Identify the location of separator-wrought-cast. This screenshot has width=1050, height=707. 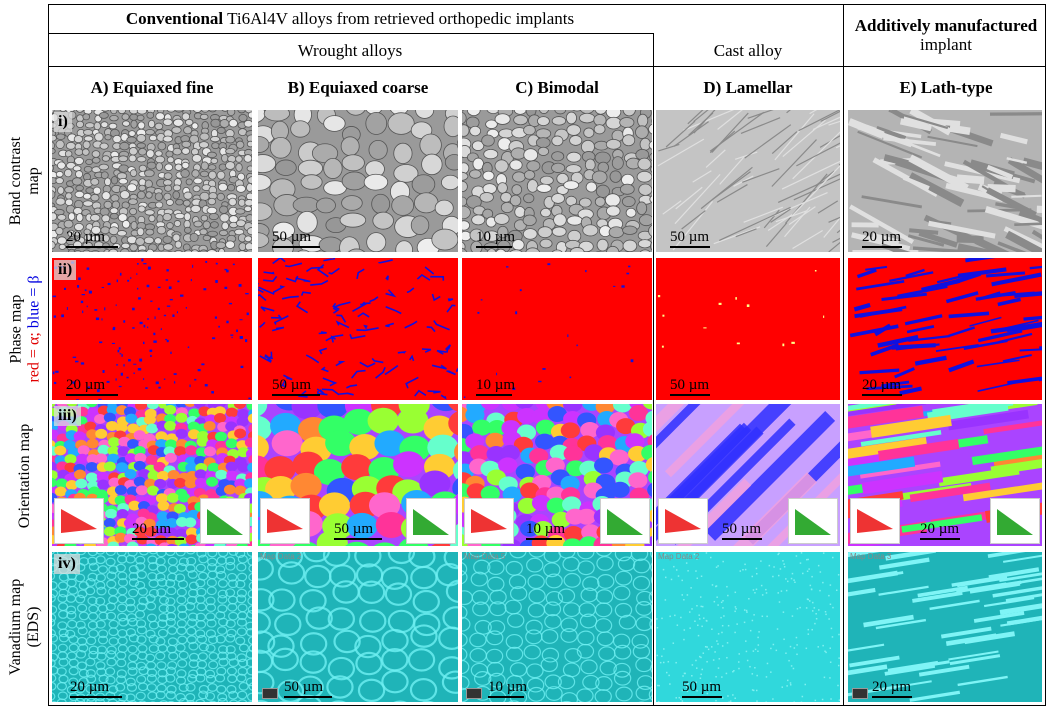
(653, 369).